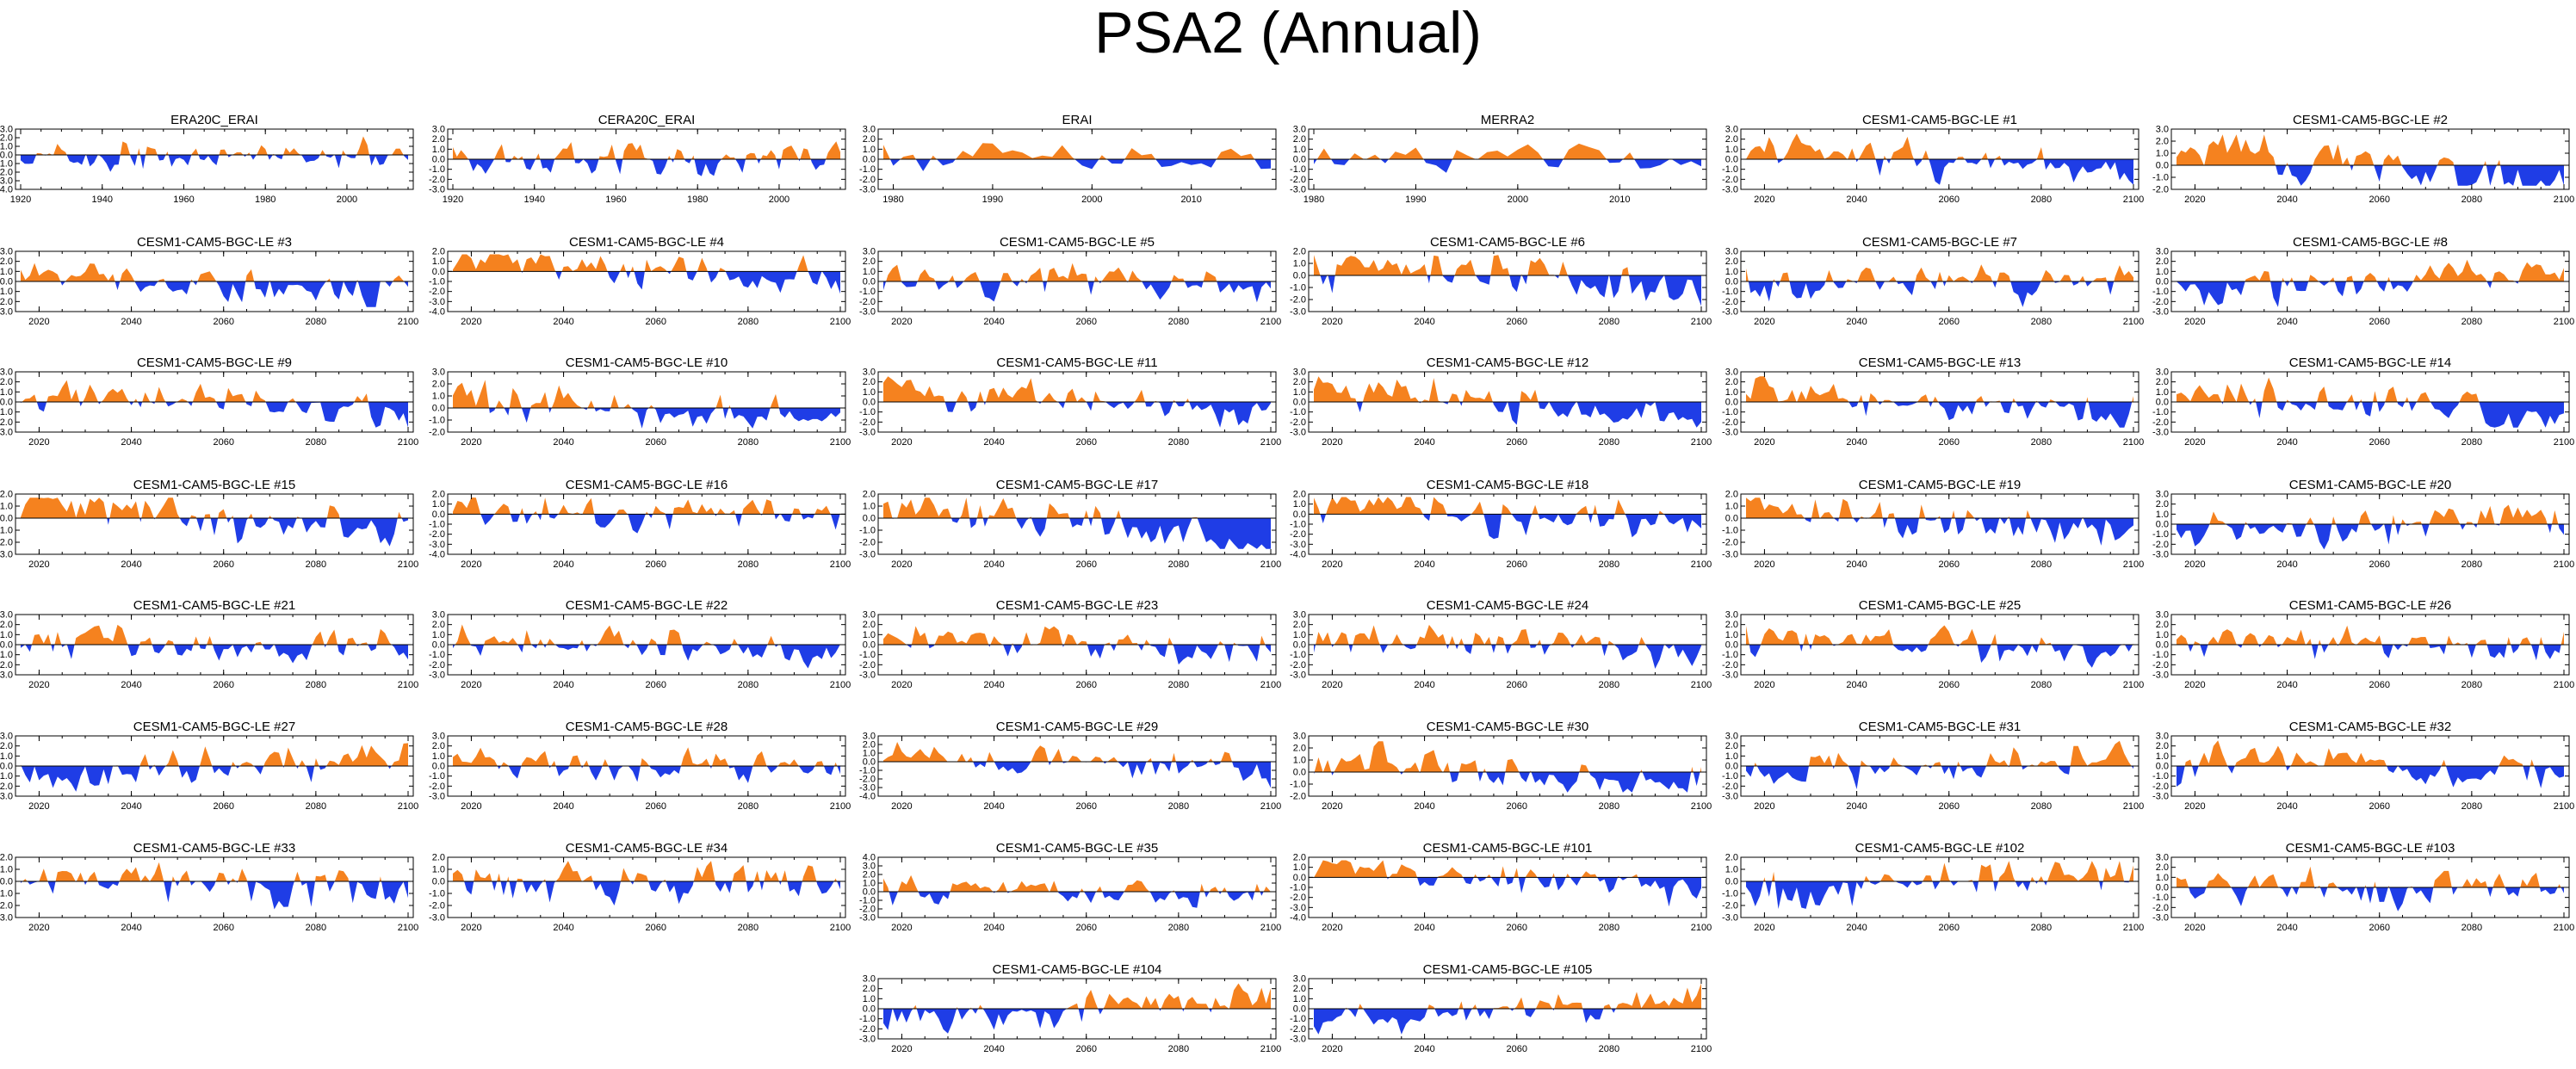 The image size is (2576, 1069). I want to click on x-tick-label: 1940, so click(533, 200).